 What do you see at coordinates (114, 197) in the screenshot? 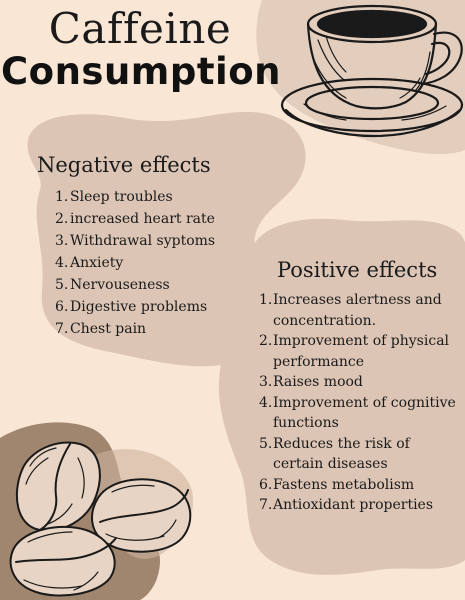
I see `list-item: 1. Sleep troubles` at bounding box center [114, 197].